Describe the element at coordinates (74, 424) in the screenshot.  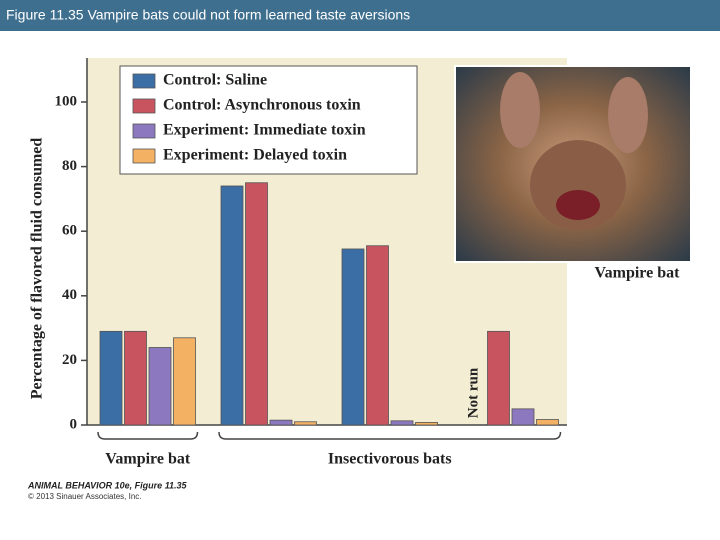
I see `y-tick-label: 0` at that location.